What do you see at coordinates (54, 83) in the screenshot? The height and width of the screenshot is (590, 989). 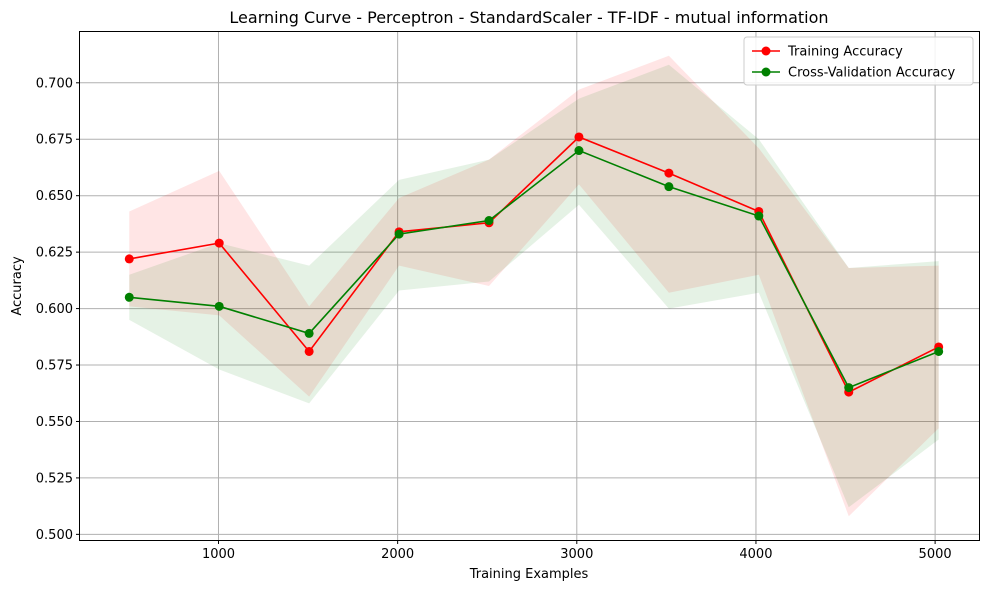 I see `y-tick-label: 0.700` at bounding box center [54, 83].